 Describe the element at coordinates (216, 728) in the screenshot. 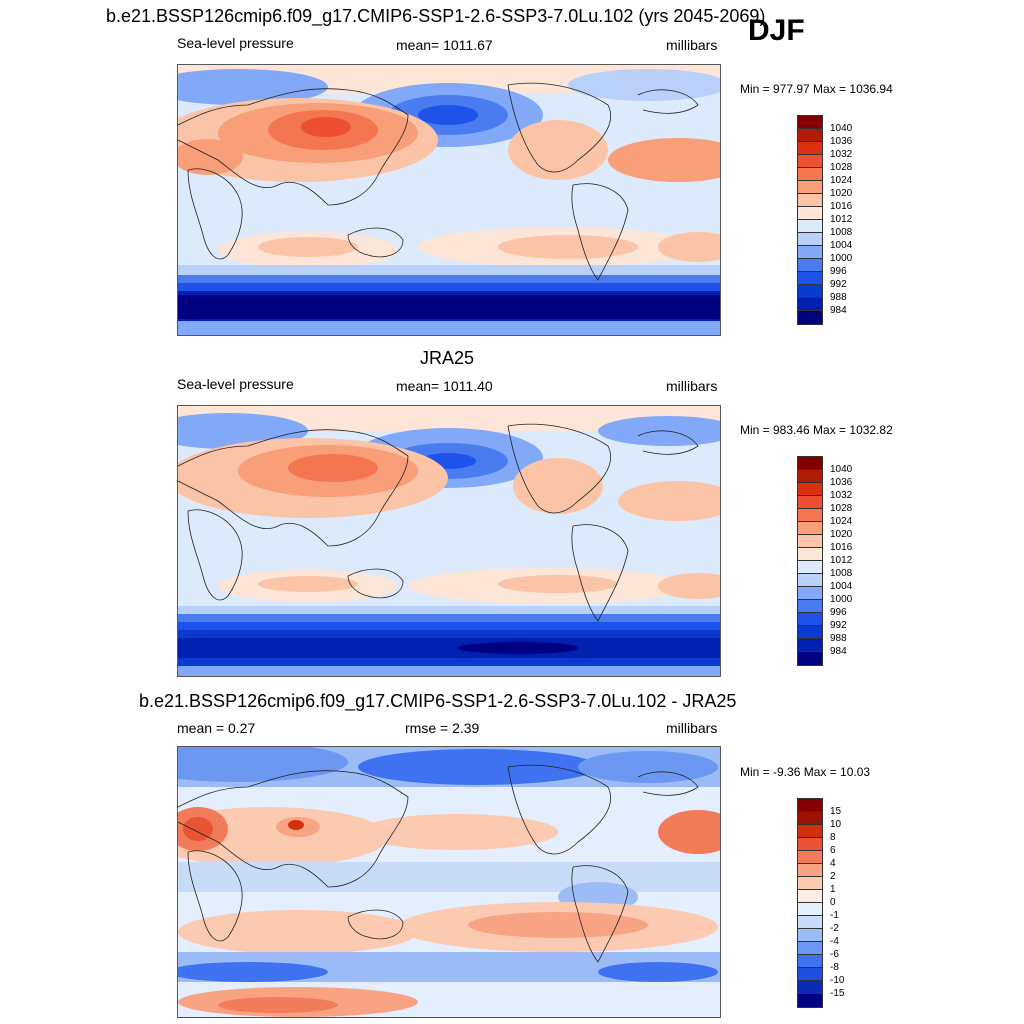

I see `panel3-mean-label: mean = 0.27` at that location.